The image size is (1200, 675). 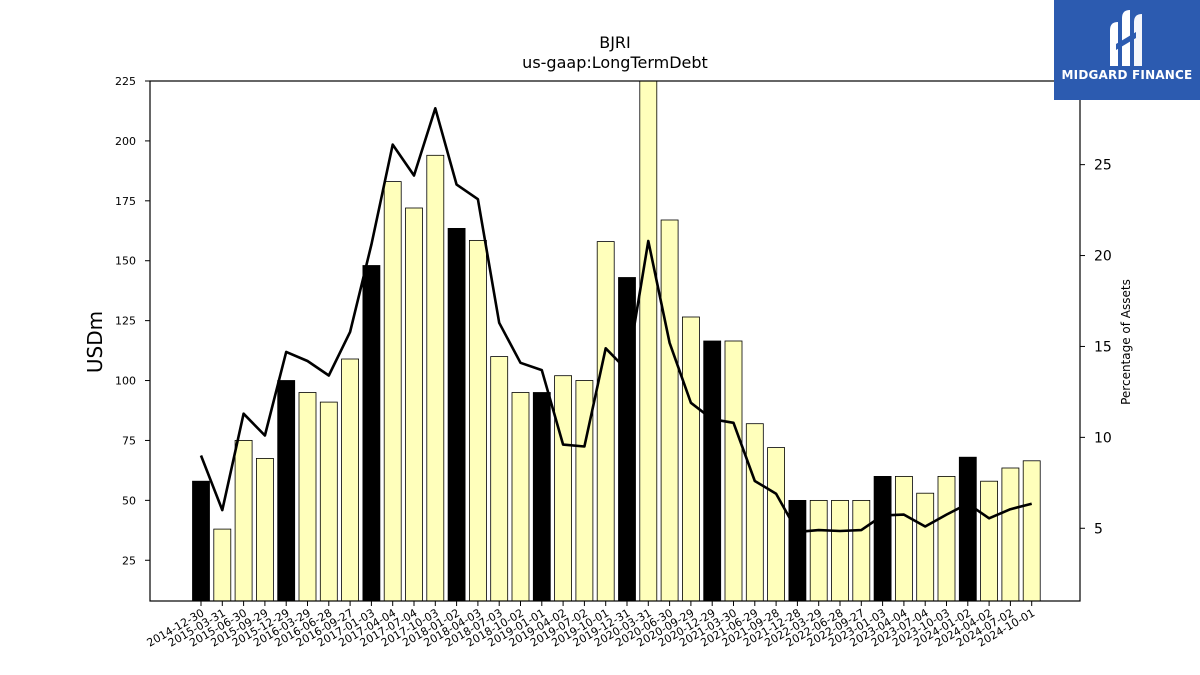 I want to click on y-tick-label: 200, so click(x=125, y=141).